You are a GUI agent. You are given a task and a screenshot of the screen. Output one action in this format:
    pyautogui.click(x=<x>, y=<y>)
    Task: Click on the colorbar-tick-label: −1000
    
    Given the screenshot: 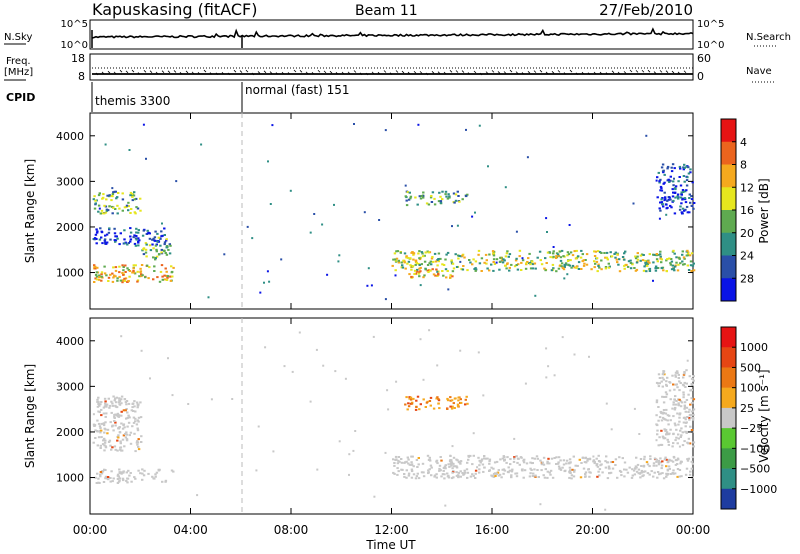 What is the action you would take?
    pyautogui.click(x=758, y=489)
    